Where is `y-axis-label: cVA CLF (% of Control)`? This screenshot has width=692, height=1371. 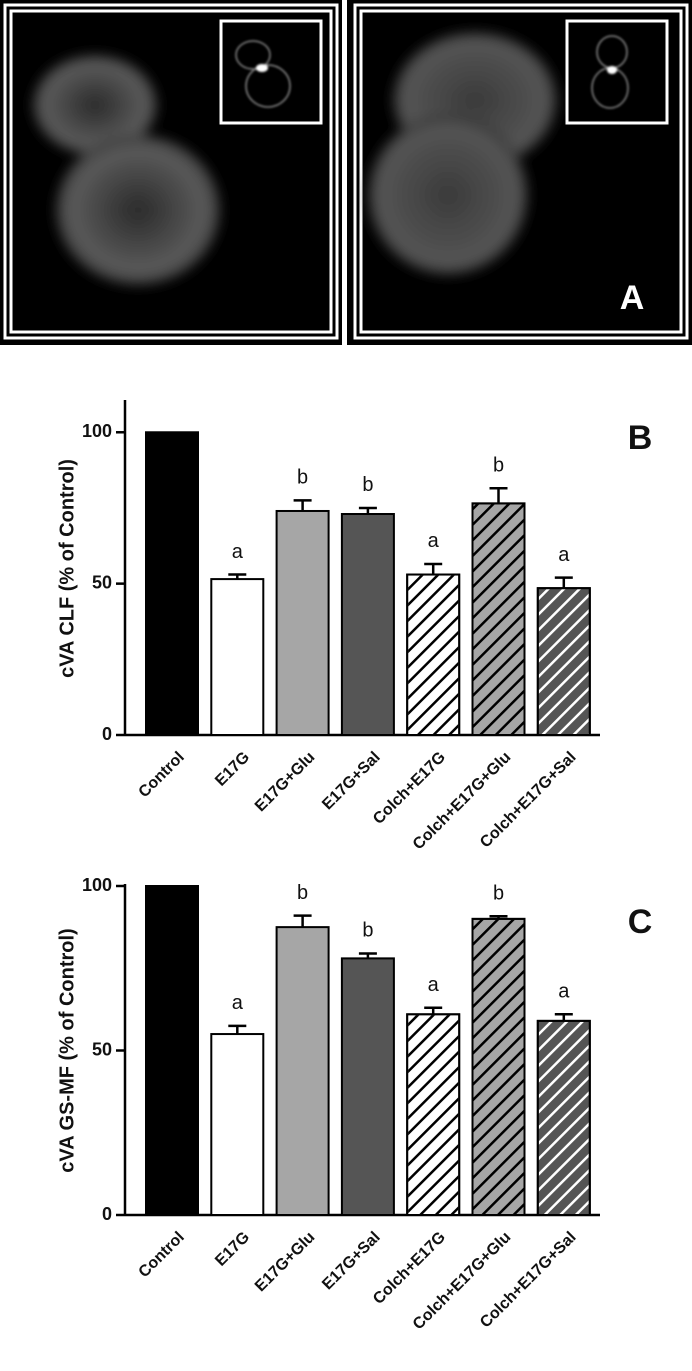 y-axis-label: cVA CLF (% of Control) is located at coordinates (67, 568).